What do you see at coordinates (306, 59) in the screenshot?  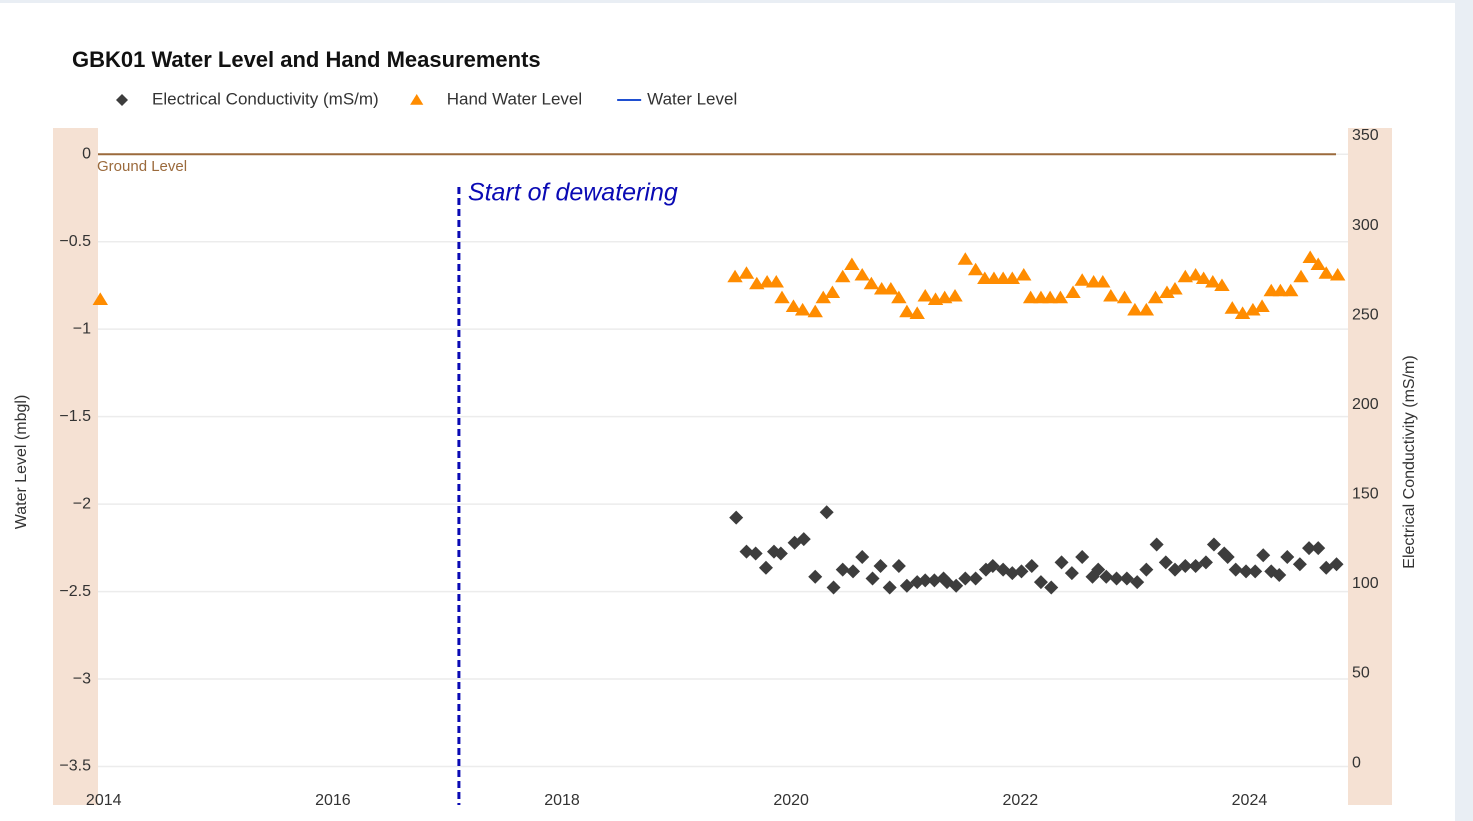 I see `chart-title: GBK01 Water Level and Hand Measurements` at bounding box center [306, 59].